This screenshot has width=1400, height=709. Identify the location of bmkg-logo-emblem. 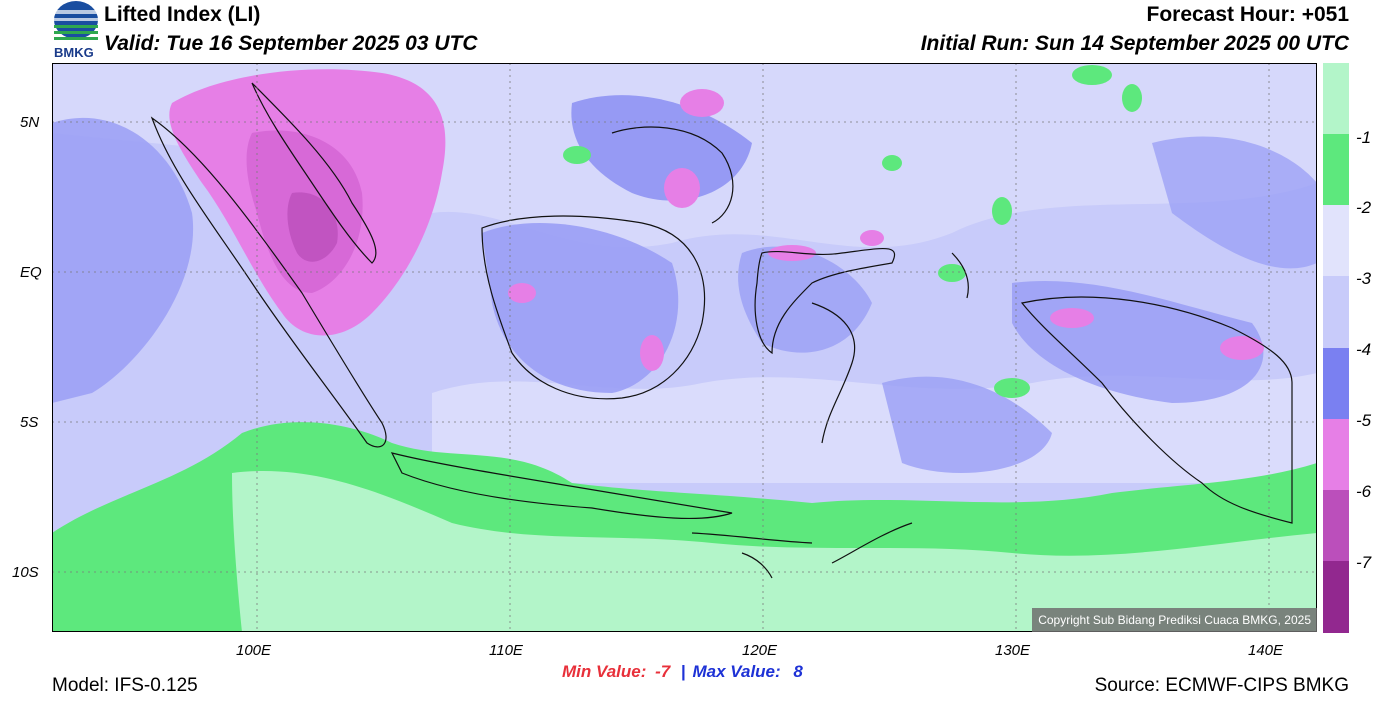
(76, 20).